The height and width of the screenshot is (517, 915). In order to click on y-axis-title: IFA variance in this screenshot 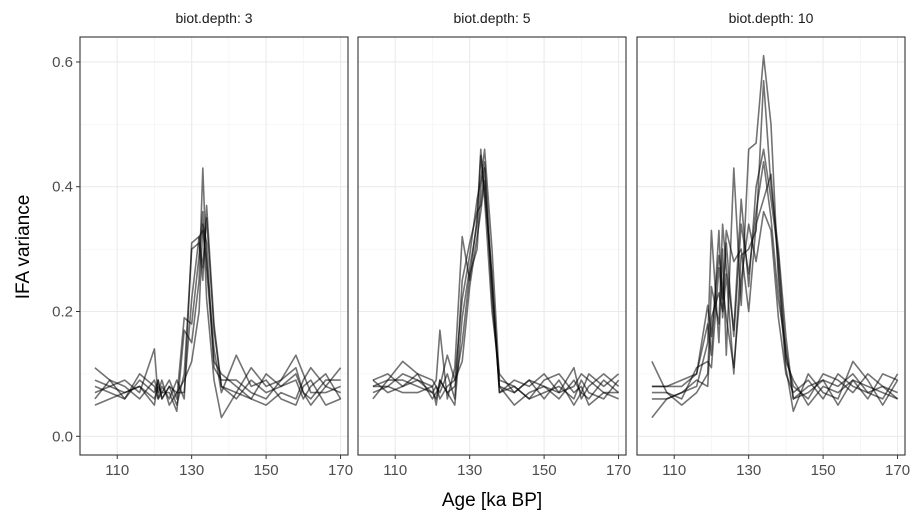, I will do `click(23, 247)`.